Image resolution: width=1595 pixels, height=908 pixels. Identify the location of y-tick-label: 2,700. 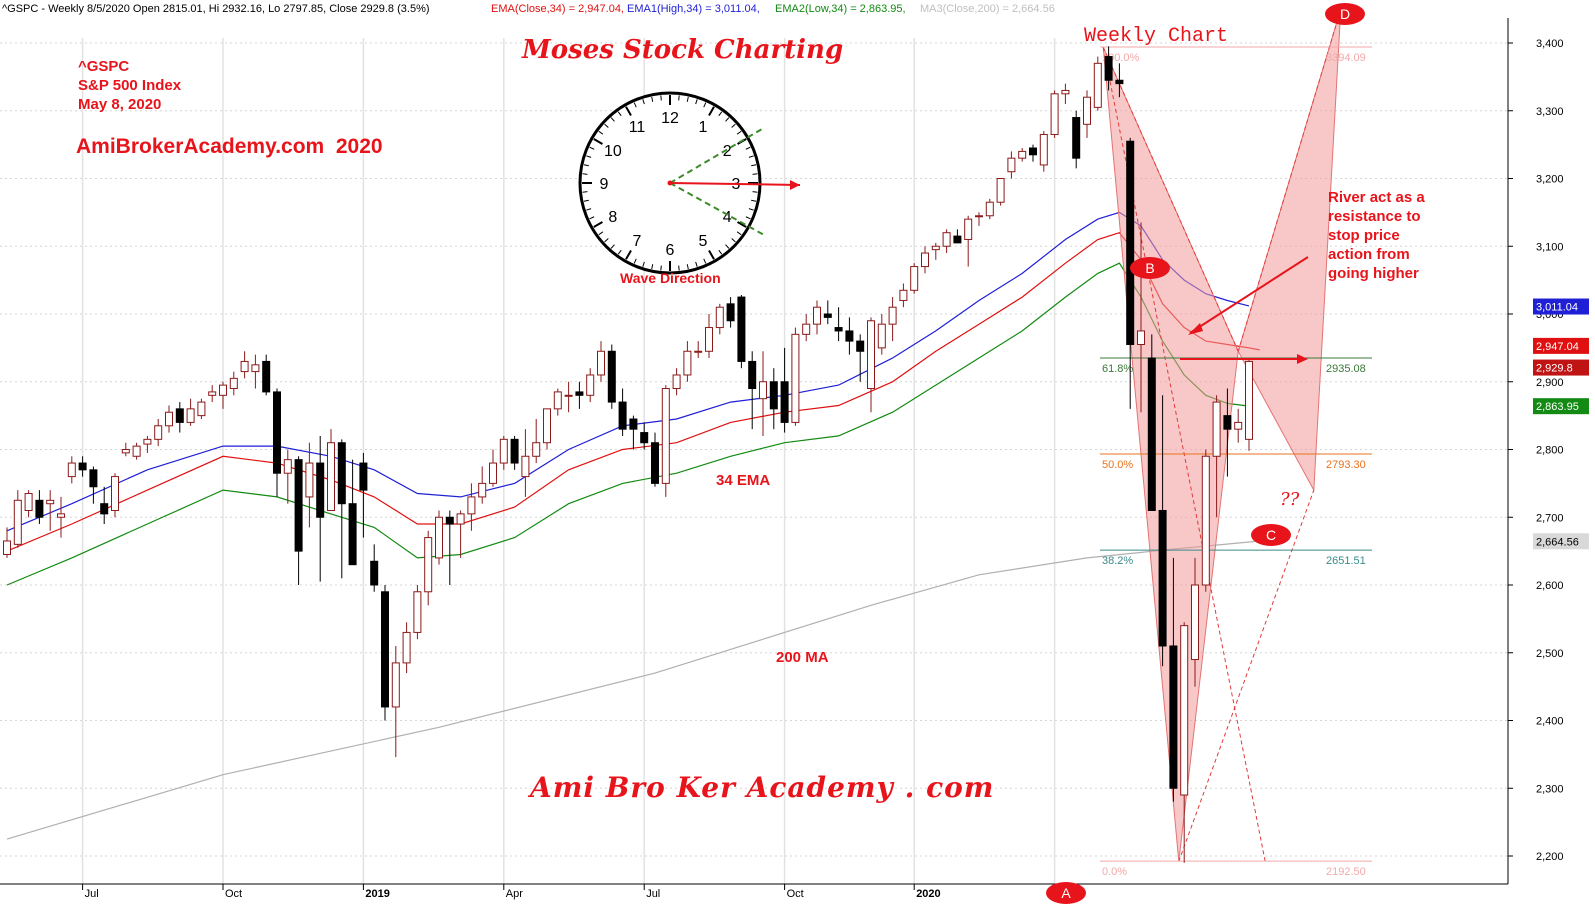
(1550, 518).